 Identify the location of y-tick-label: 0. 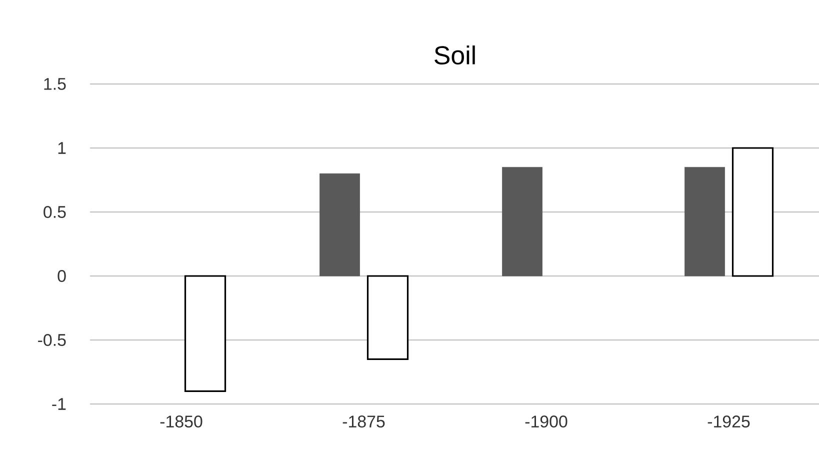
(62, 276).